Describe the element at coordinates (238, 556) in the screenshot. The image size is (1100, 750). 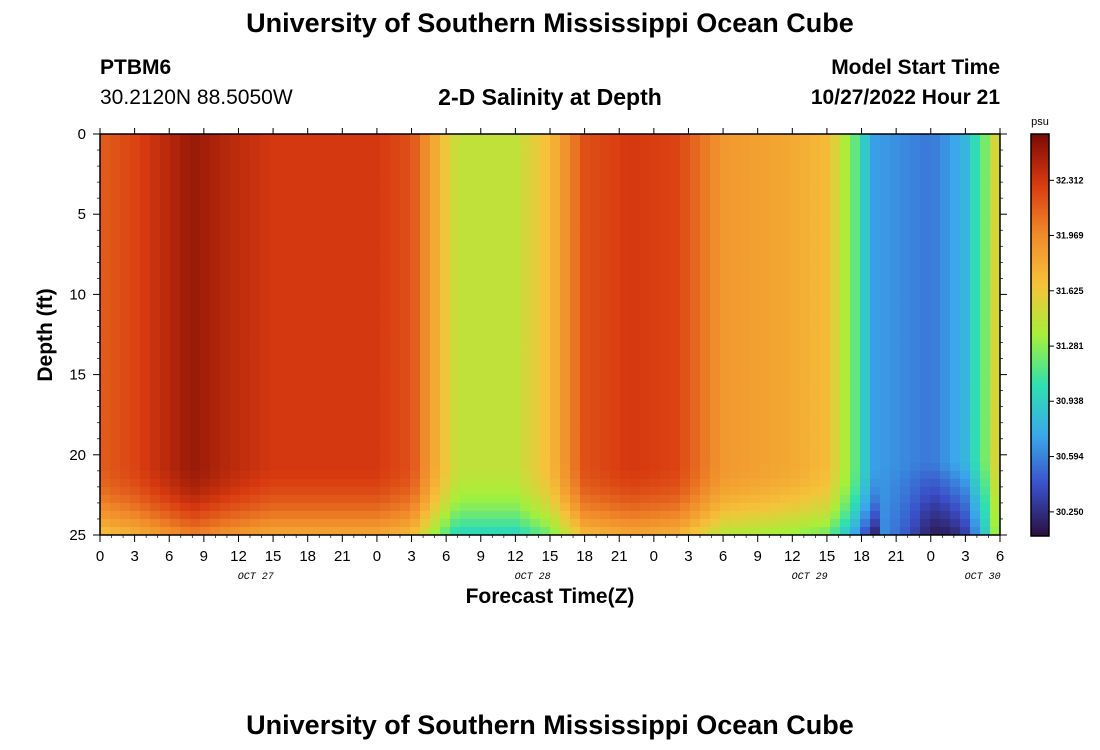
I see `x-tick-label: 12` at that location.